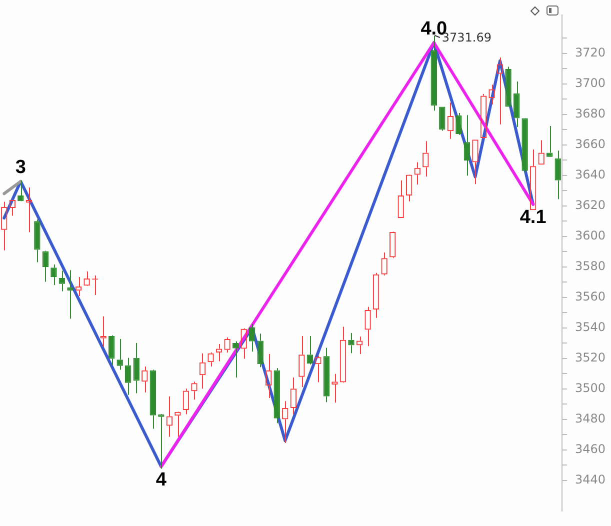 Image resolution: width=611 pixels, height=526 pixels. What do you see at coordinates (590, 357) in the screenshot?
I see `y-tick-label: 3520` at bounding box center [590, 357].